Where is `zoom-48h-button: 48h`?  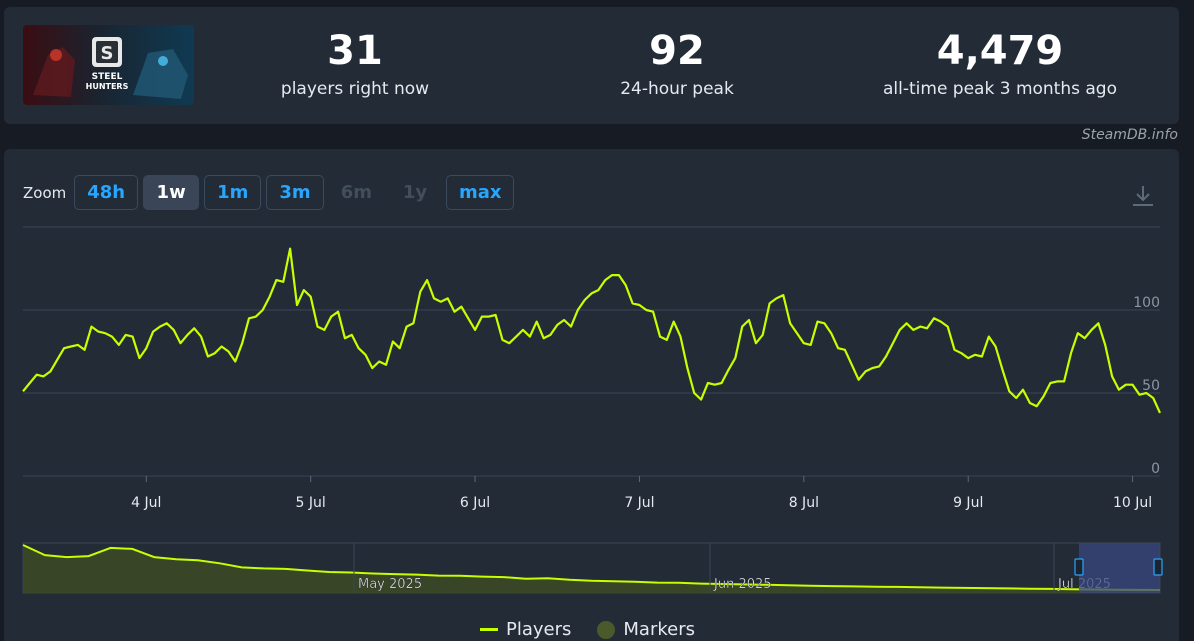
zoom-48h-button: 48h is located at coordinates (106, 192).